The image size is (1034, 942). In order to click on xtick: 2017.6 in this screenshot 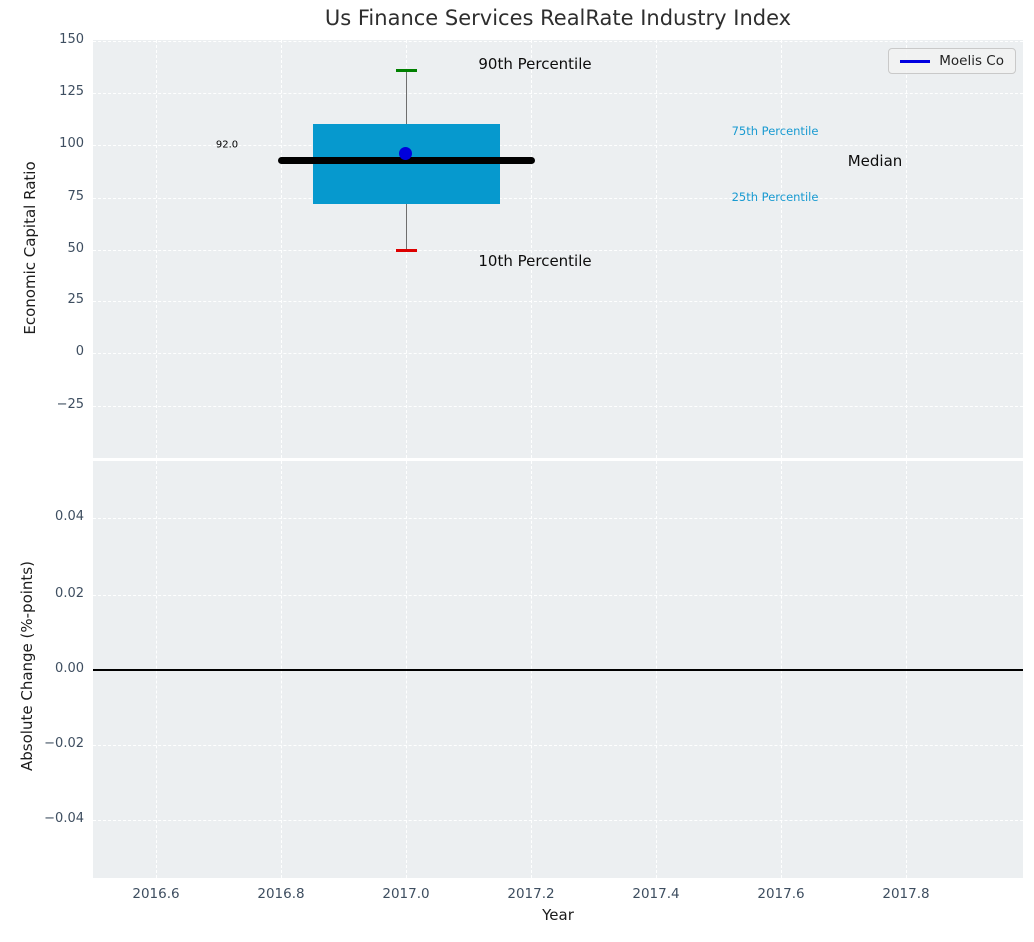, I will do `click(781, 894)`.